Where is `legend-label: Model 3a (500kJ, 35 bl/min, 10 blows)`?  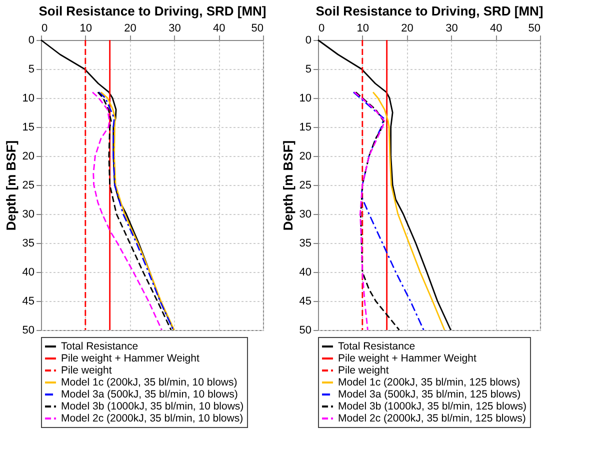
legend-label: Model 3a (500kJ, 35 bl/min, 10 blows) is located at coordinates (149, 394).